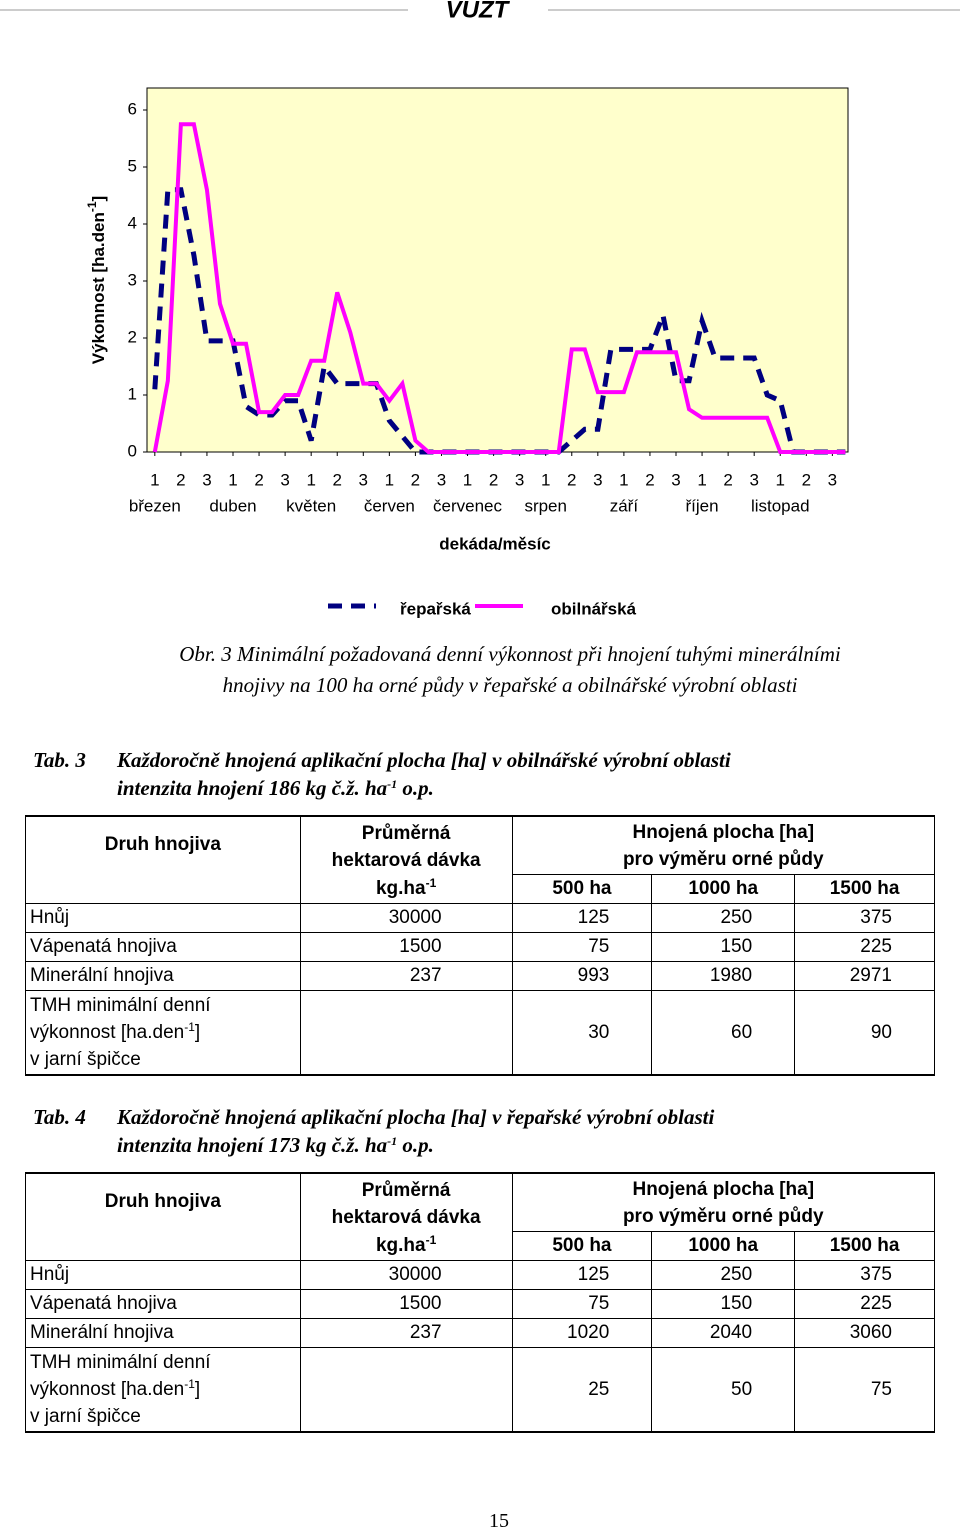  I want to click on header-line: Hnojená plocha [ha], so click(723, 833).